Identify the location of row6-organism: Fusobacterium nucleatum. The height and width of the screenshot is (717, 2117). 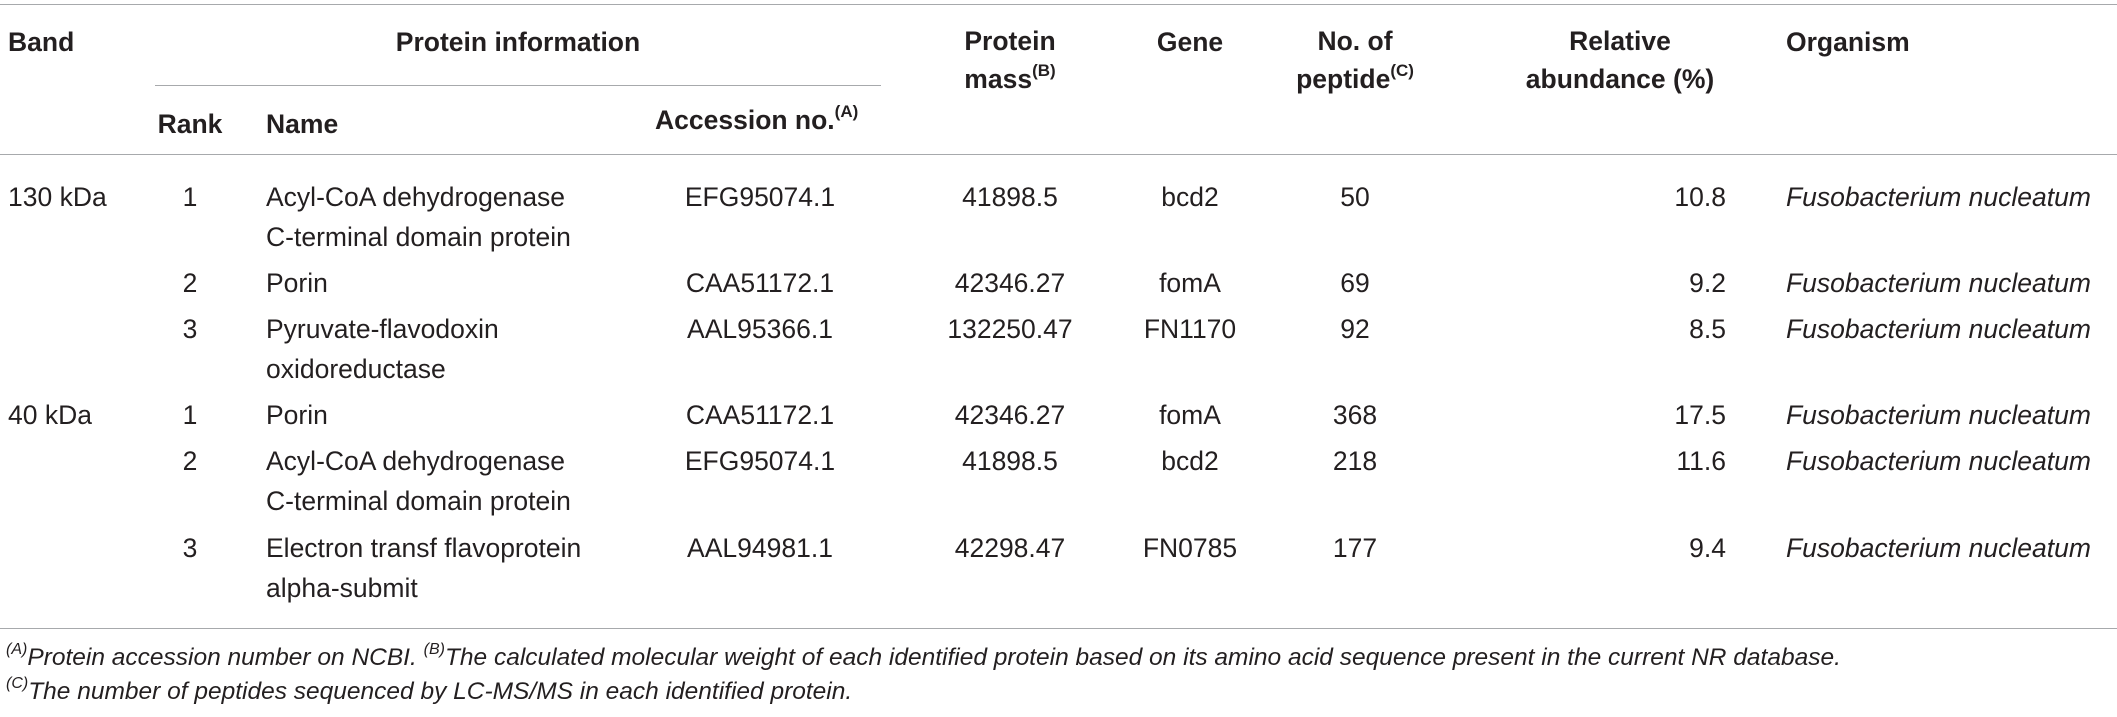
(1938, 548).